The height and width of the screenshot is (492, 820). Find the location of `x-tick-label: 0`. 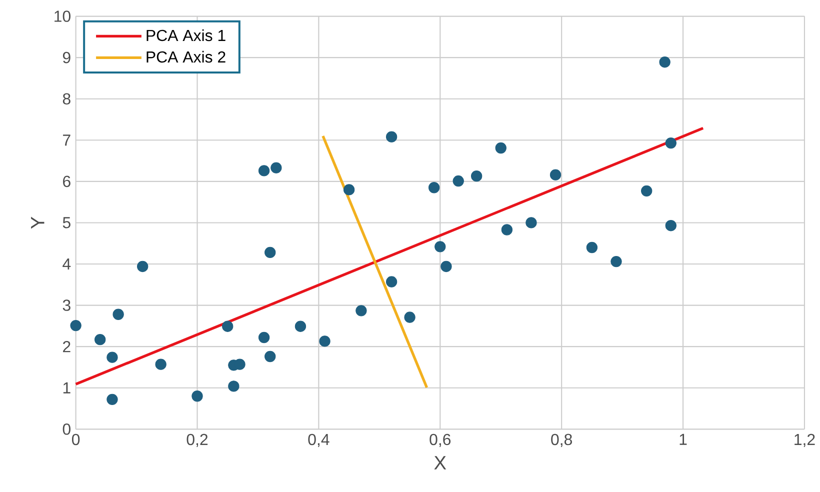

x-tick-label: 0 is located at coordinates (76, 440).